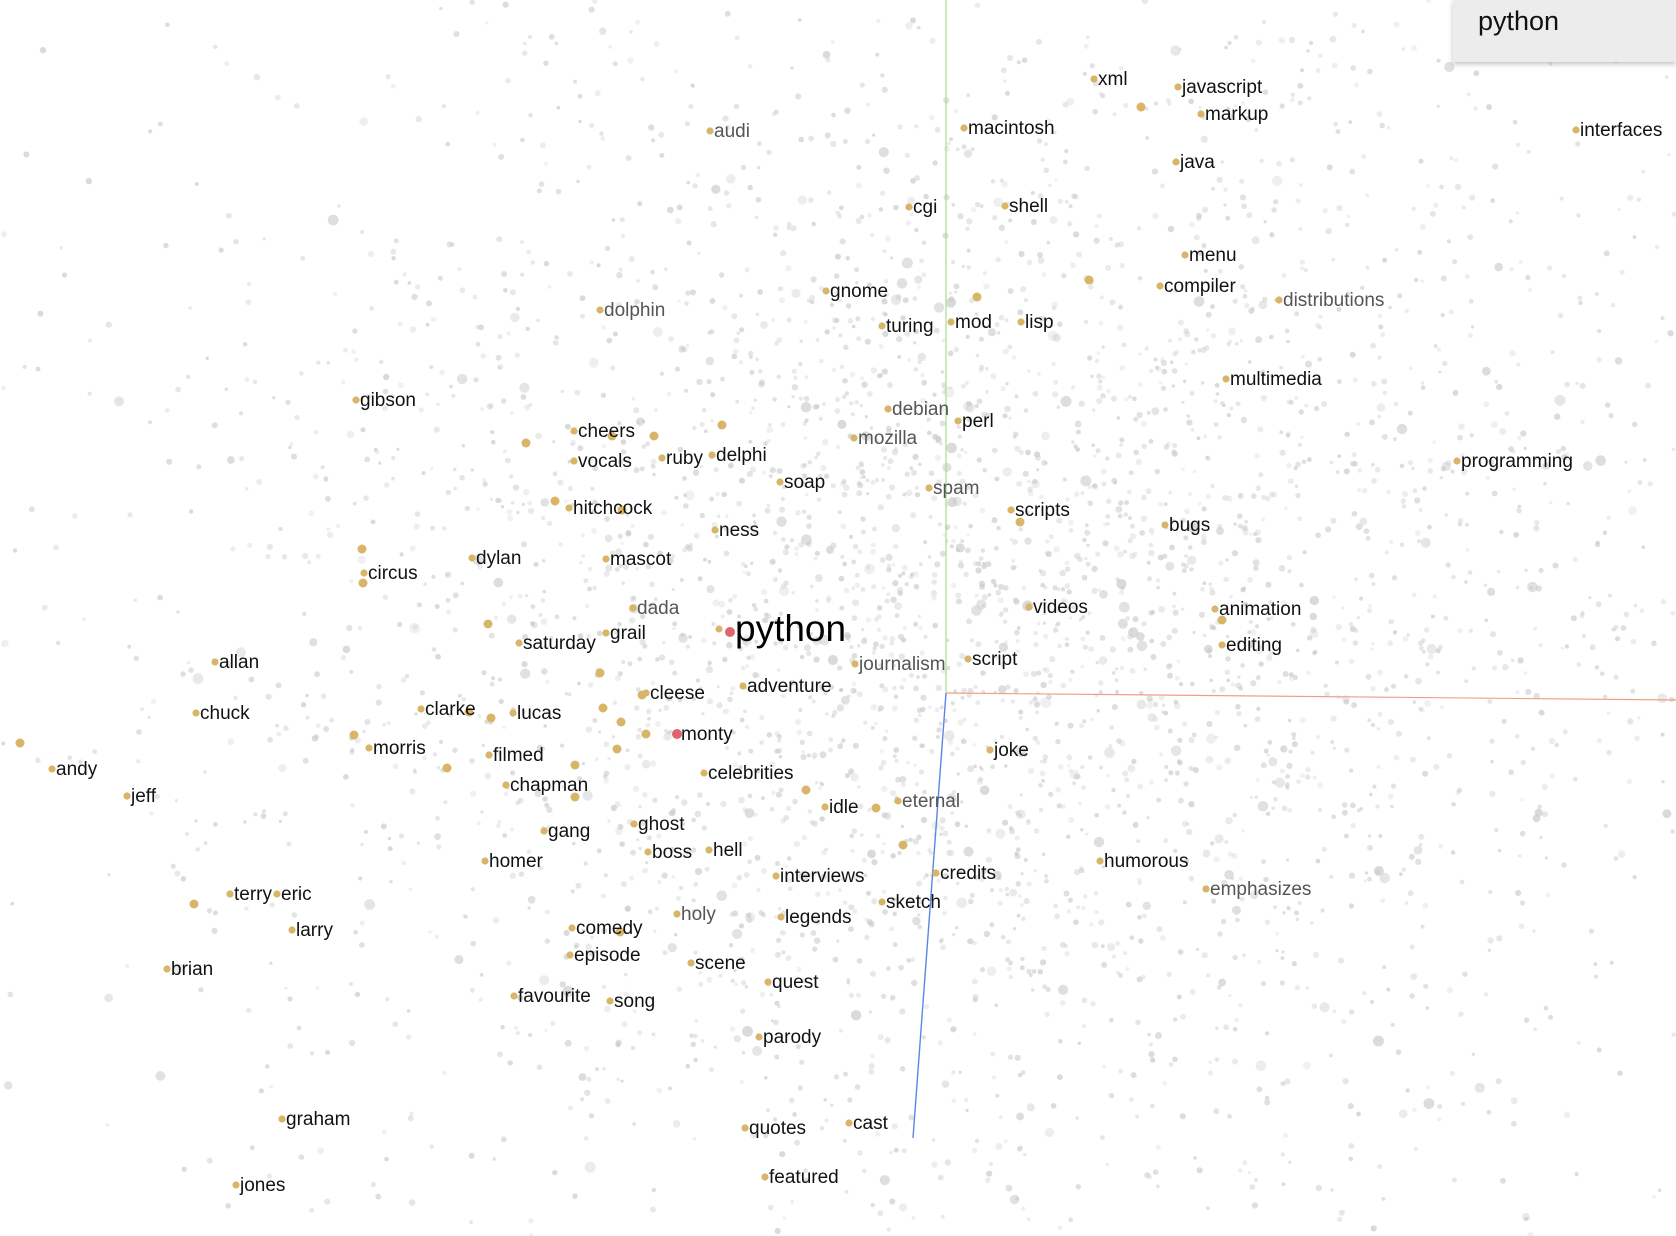 The height and width of the screenshot is (1236, 1676). What do you see at coordinates (658, 608) in the screenshot?
I see `neighbor-label: dada` at bounding box center [658, 608].